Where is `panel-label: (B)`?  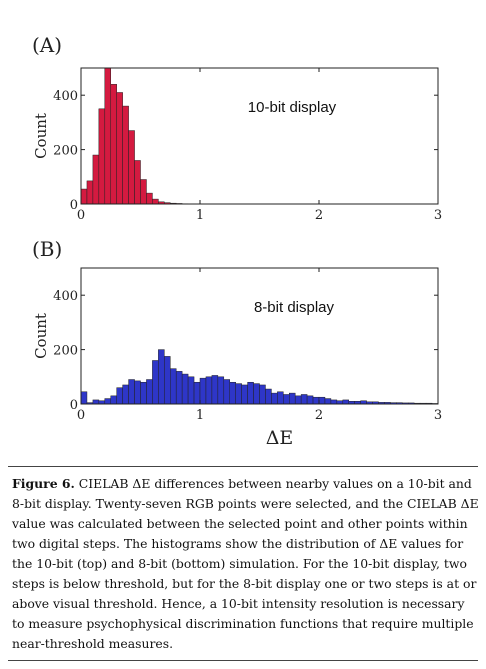 panel-label: (B) is located at coordinates (47, 249).